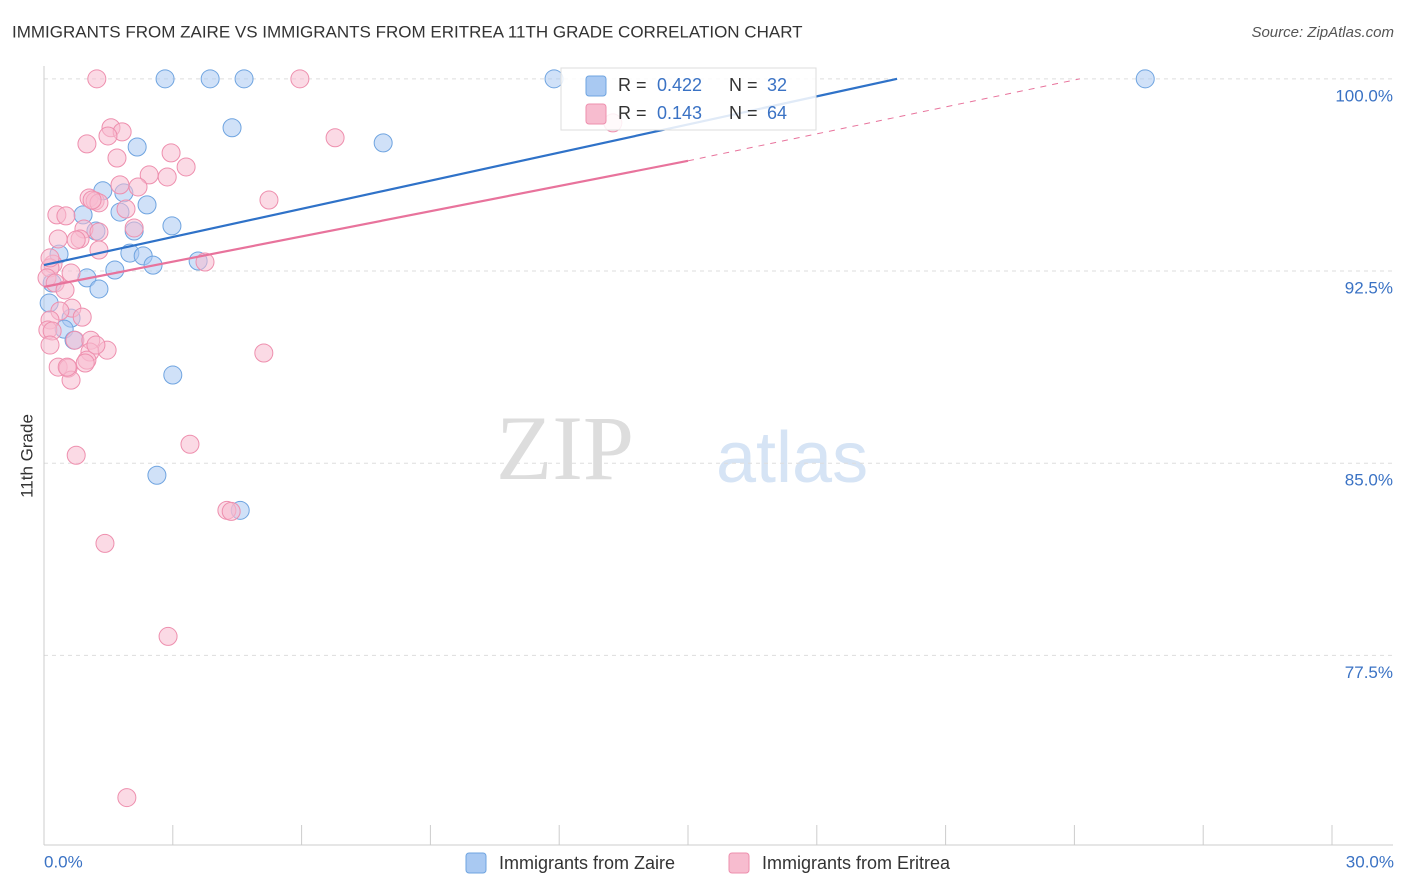 This screenshot has height=892, width=1406. What do you see at coordinates (792, 458) in the screenshot?
I see `watermark: atlas` at bounding box center [792, 458].